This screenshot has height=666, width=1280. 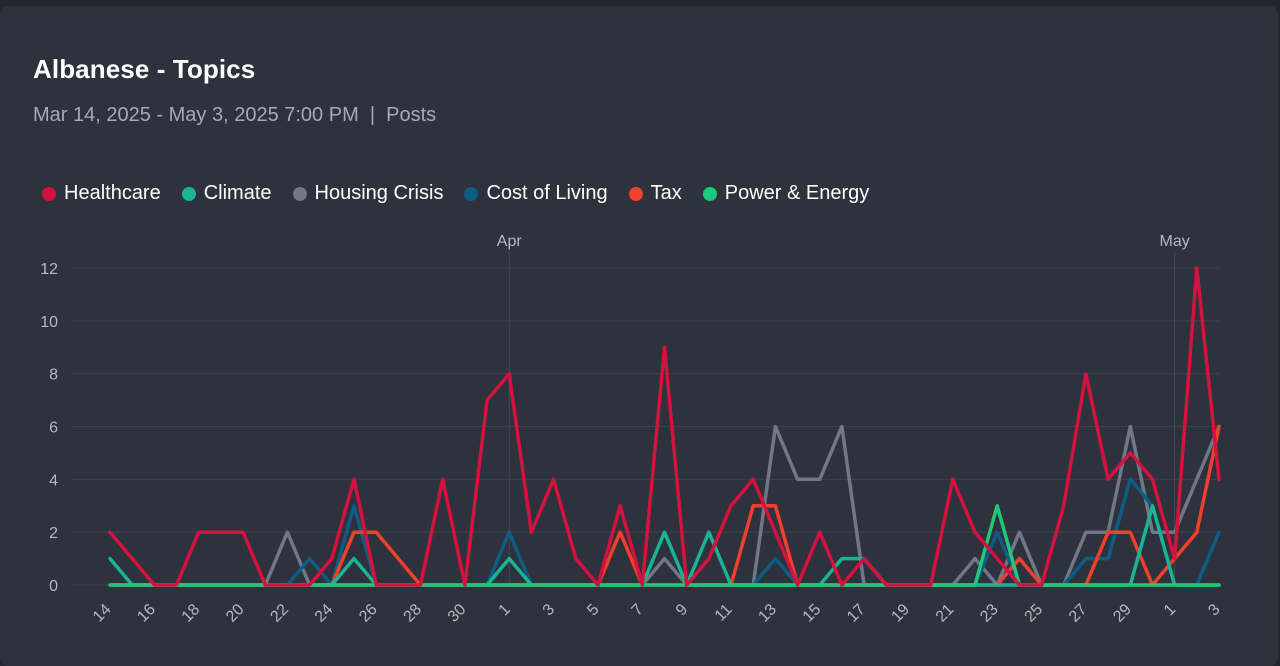 I want to click on legend-label: Climate, so click(x=237, y=193).